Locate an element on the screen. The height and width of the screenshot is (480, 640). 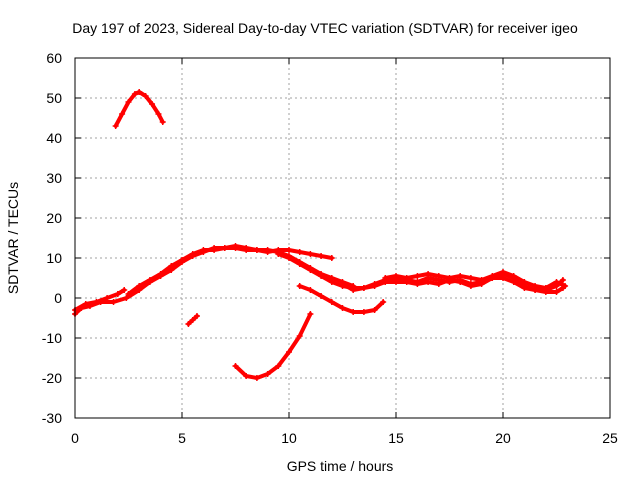
x-tick-label: 5 is located at coordinates (182, 438).